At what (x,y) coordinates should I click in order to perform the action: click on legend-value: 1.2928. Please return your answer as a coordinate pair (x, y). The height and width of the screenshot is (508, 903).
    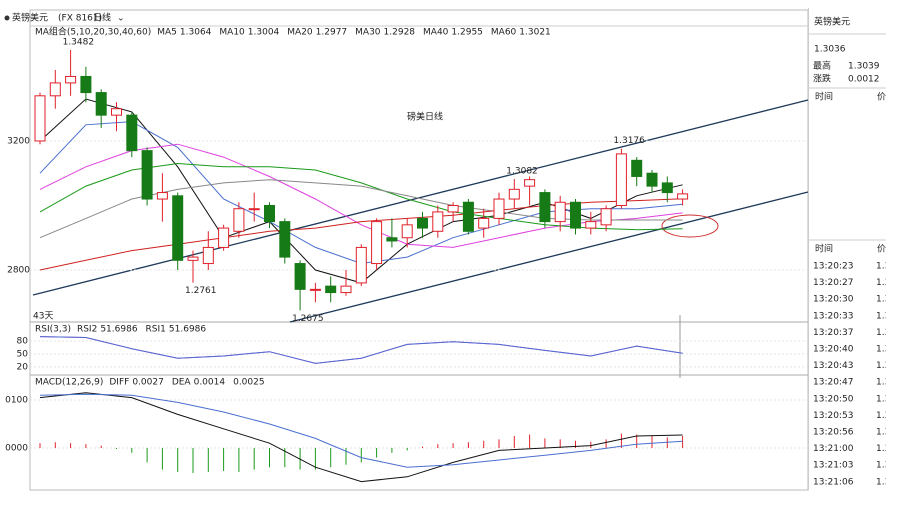
    Looking at the image, I should click on (400, 33).